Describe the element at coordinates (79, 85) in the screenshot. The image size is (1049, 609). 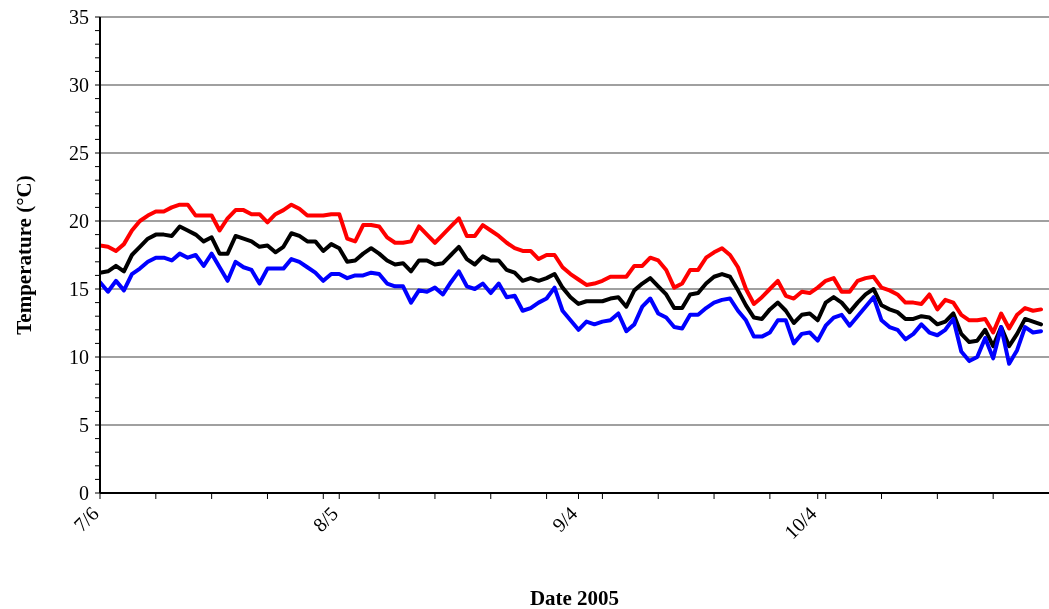
I see `y-tick-label: 30` at that location.